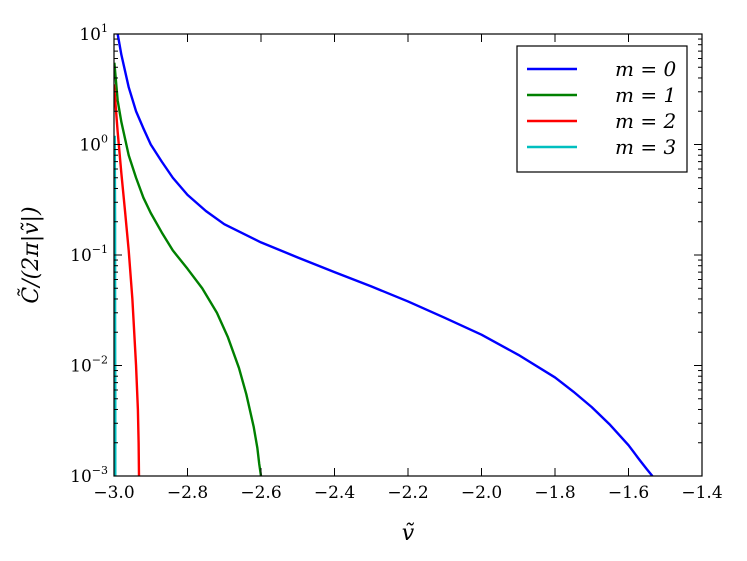 The width and height of the screenshot is (747, 561). Describe the element at coordinates (645, 95) in the screenshot. I see `legend-label-m1: m = 1` at that location.